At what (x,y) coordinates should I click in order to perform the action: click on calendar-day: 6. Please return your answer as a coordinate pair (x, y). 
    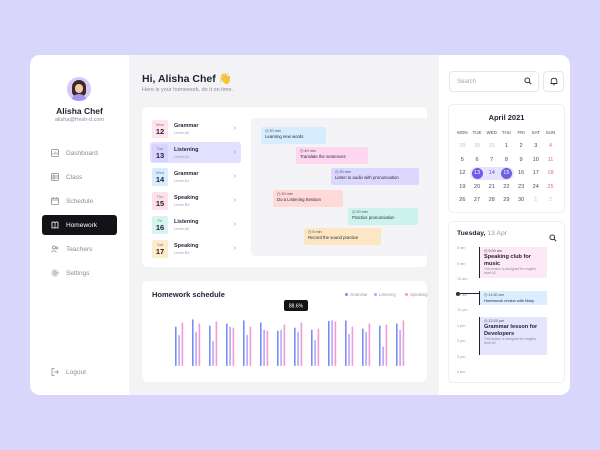
    Looking at the image, I should click on (477, 159).